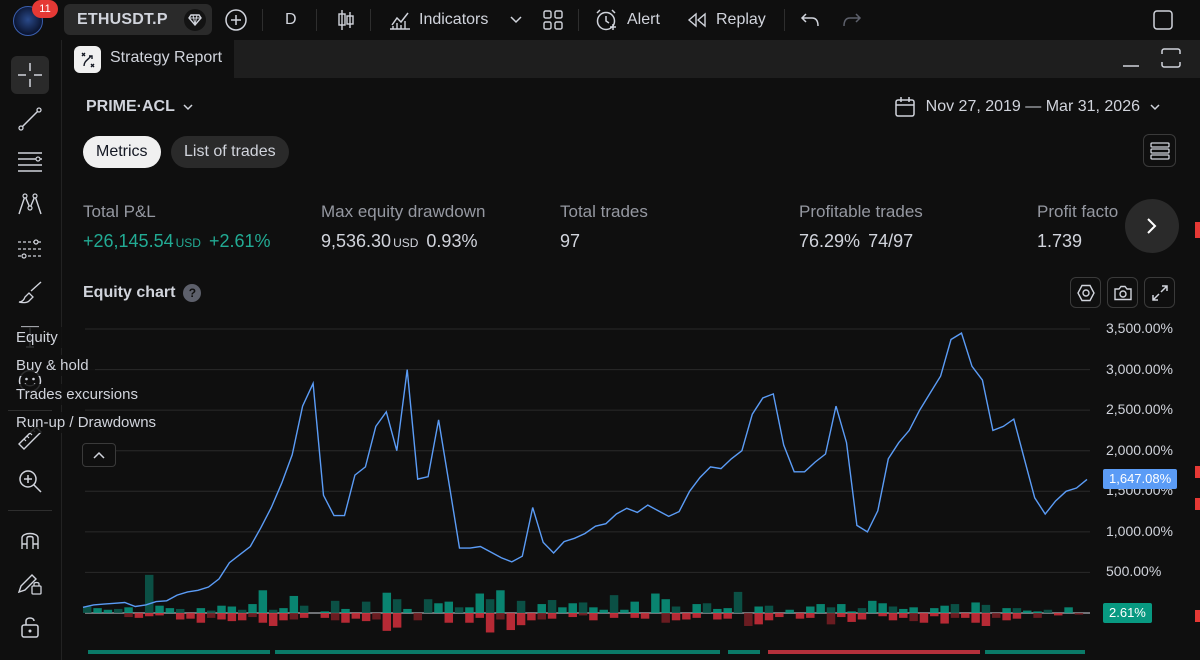  I want to click on replay-button: Replay, so click(726, 20).